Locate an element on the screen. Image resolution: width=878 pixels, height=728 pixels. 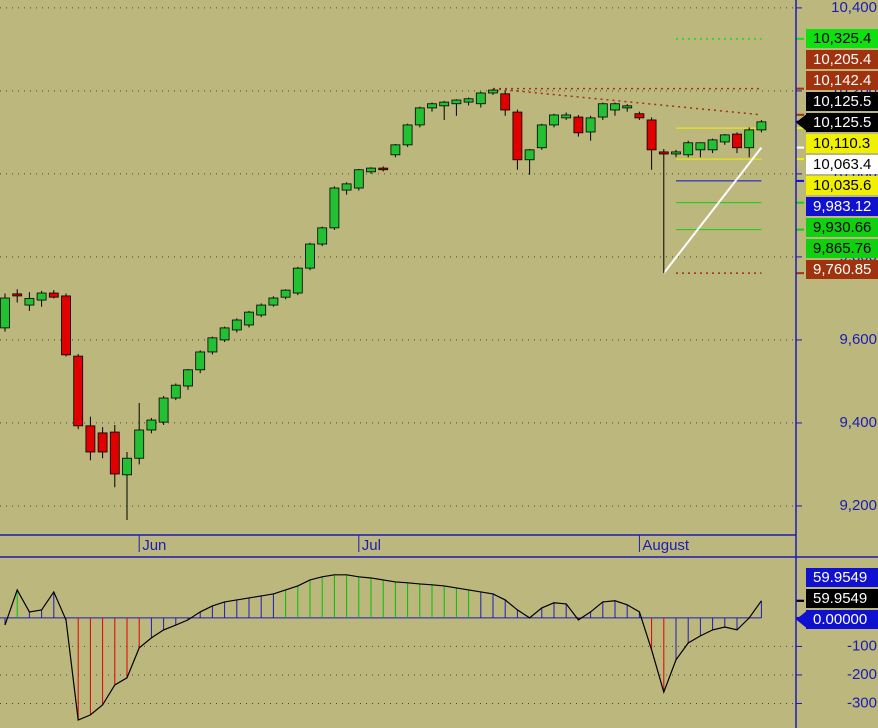
y-tick-label: 9,600 is located at coordinates (858, 339).